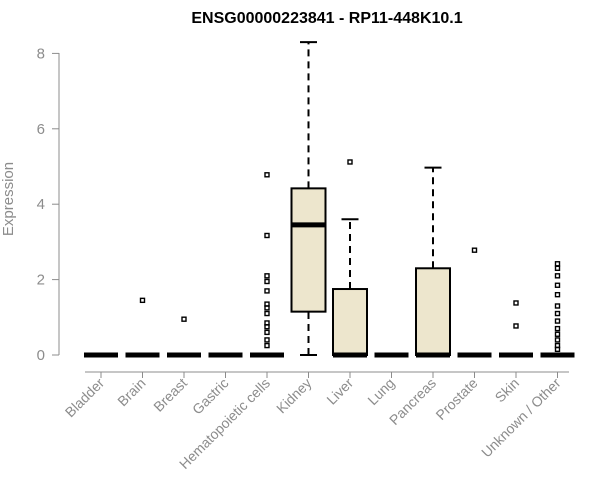 The image size is (600, 500). What do you see at coordinates (41, 129) in the screenshot?
I see `y-tick-label: 6` at bounding box center [41, 129].